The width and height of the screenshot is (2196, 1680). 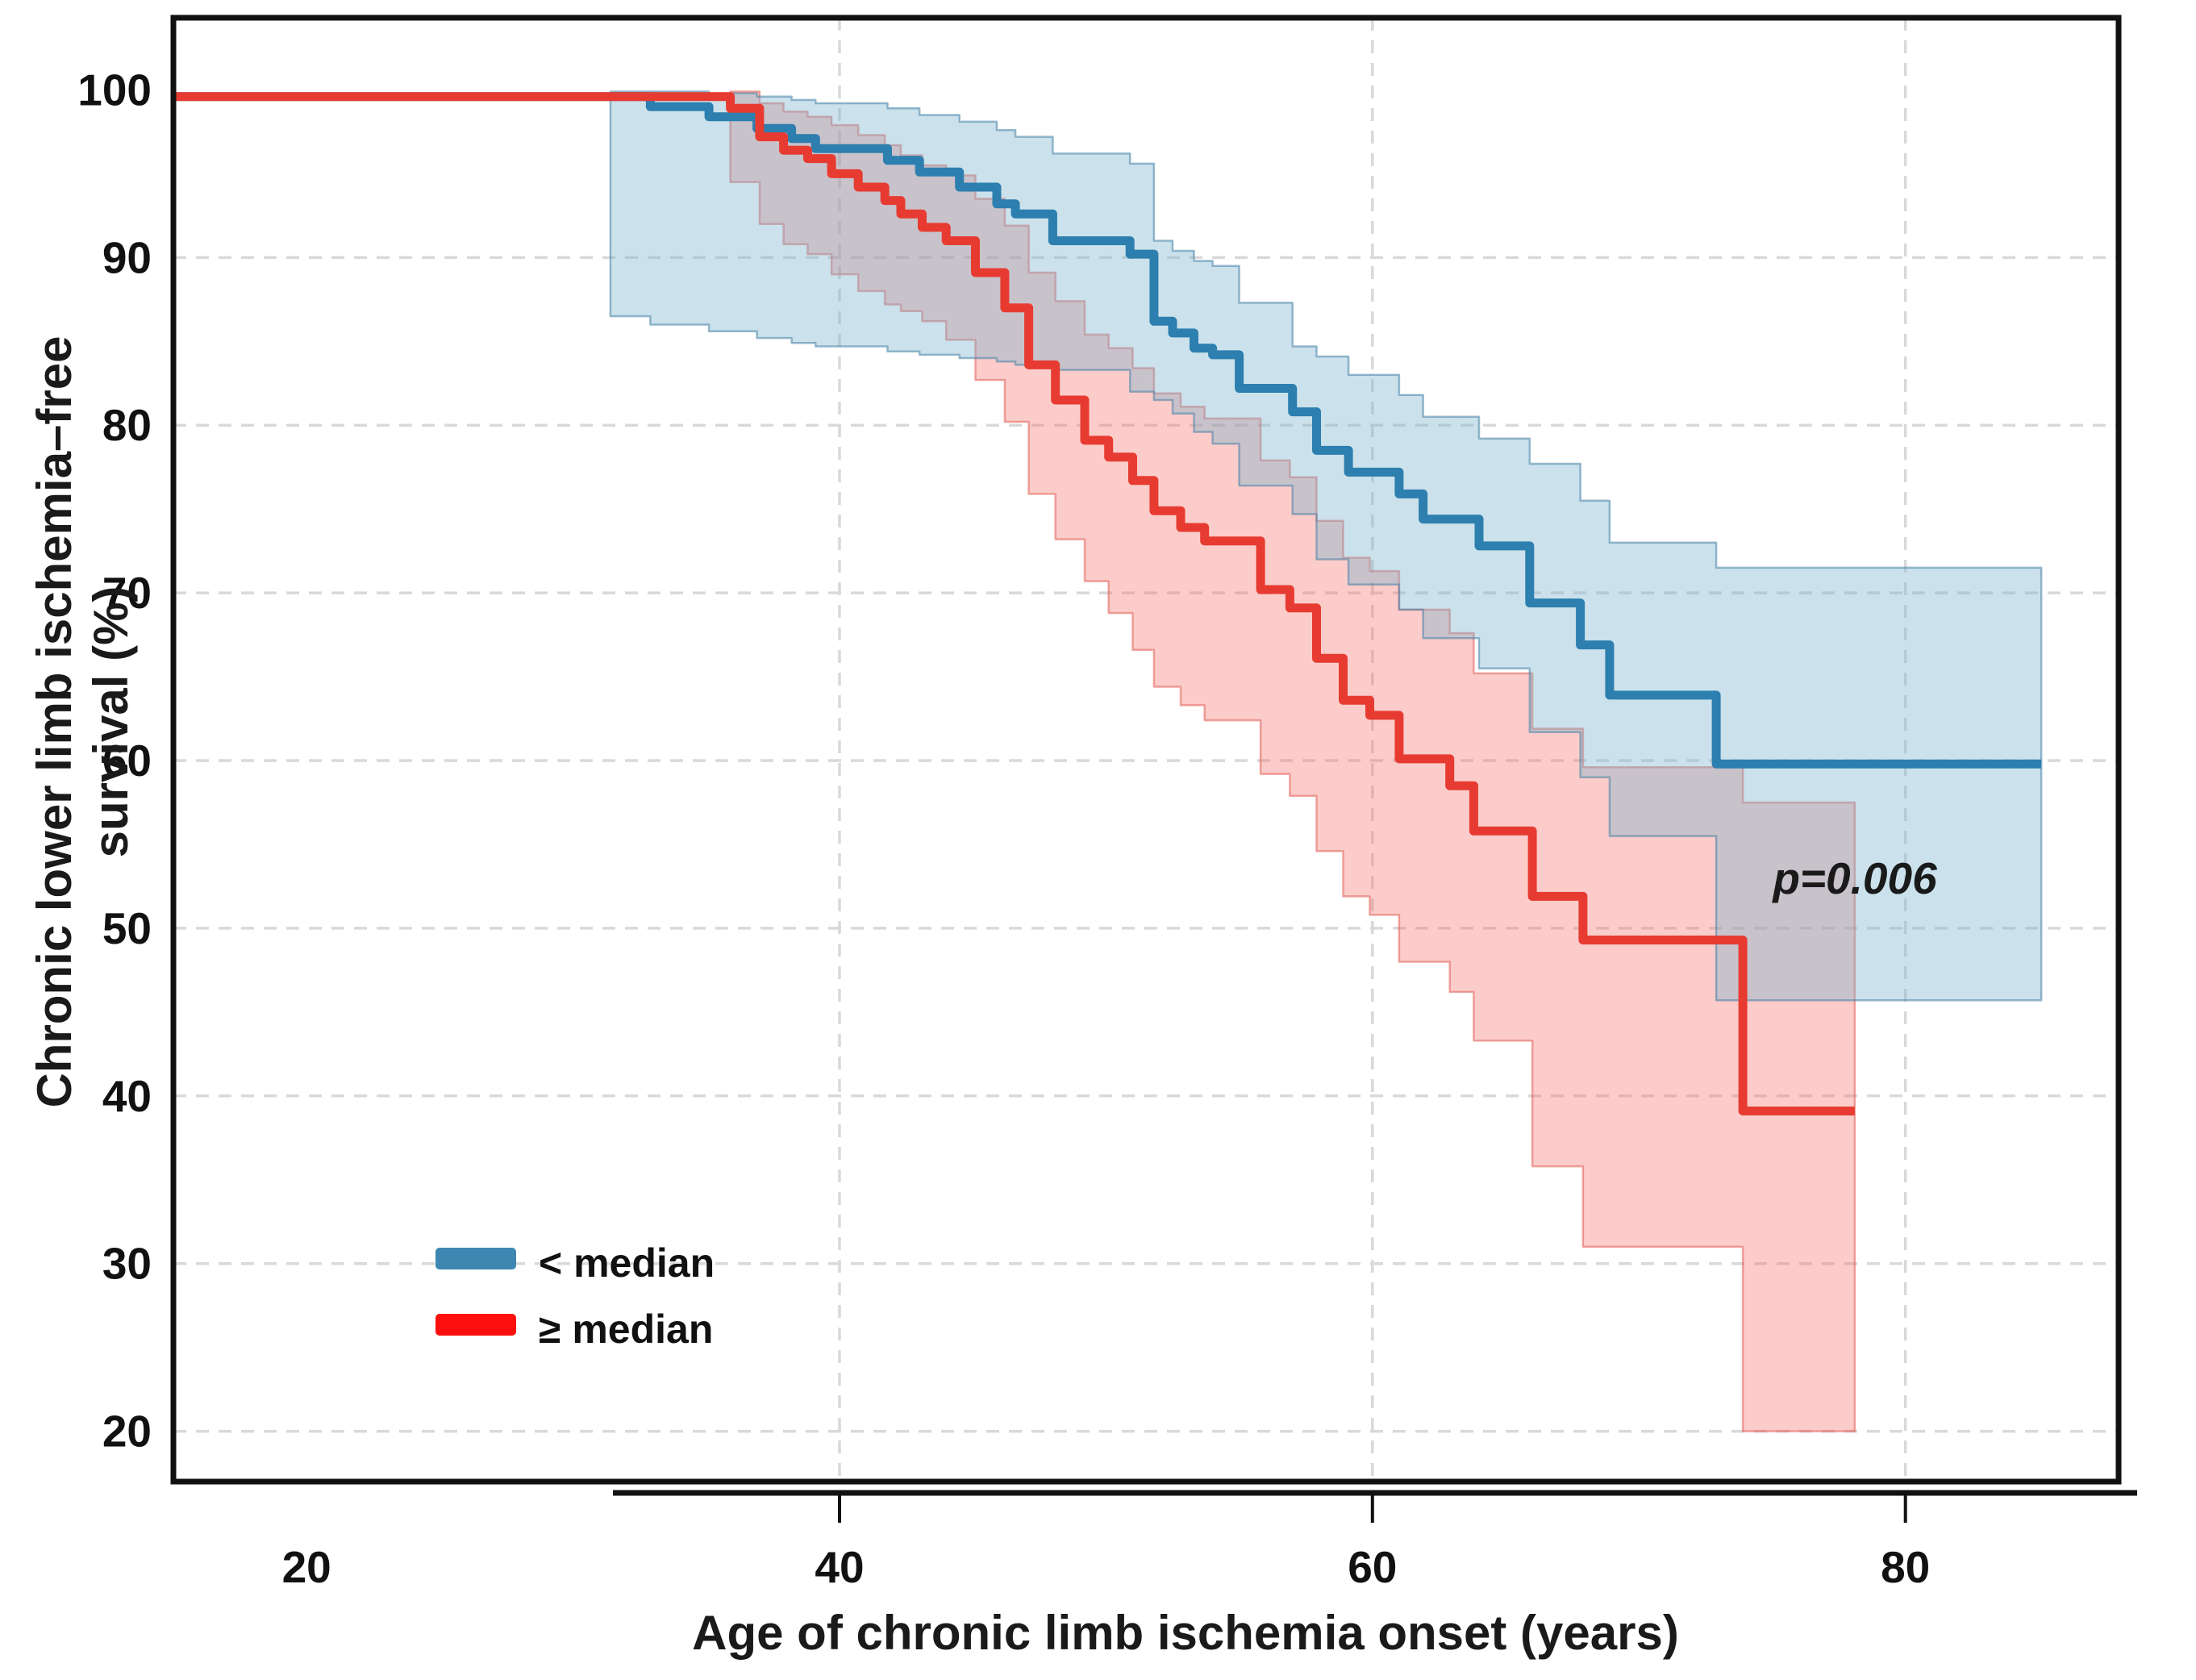 I want to click on y-tick-label-60: 60, so click(x=127, y=761).